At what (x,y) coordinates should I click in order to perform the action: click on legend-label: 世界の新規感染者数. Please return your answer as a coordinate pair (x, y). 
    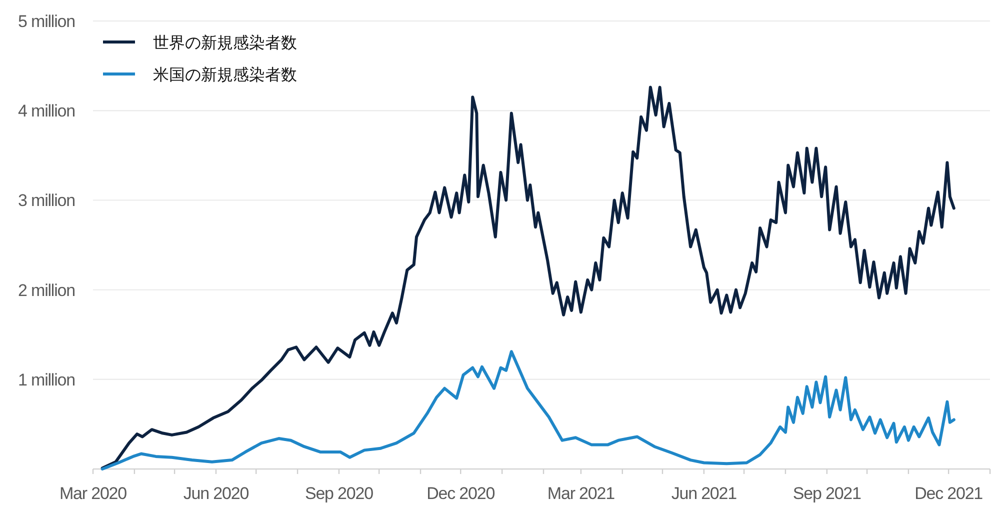
    Looking at the image, I should click on (225, 43).